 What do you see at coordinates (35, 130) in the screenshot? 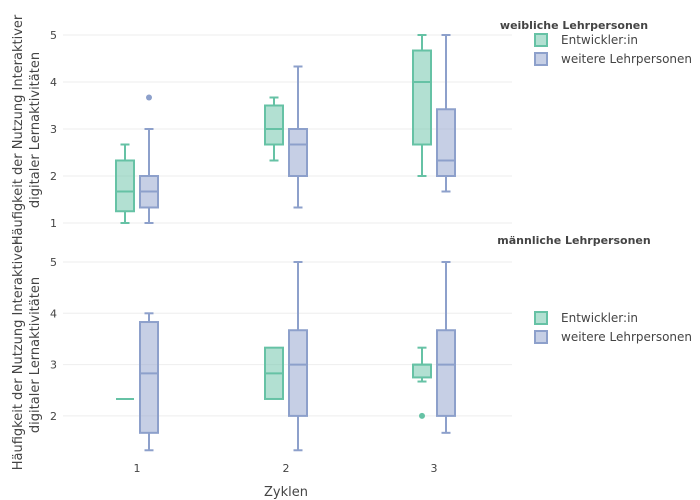
I see `y-axis-title-top-line2: digitaler Lernaktivitäten` at bounding box center [35, 130].